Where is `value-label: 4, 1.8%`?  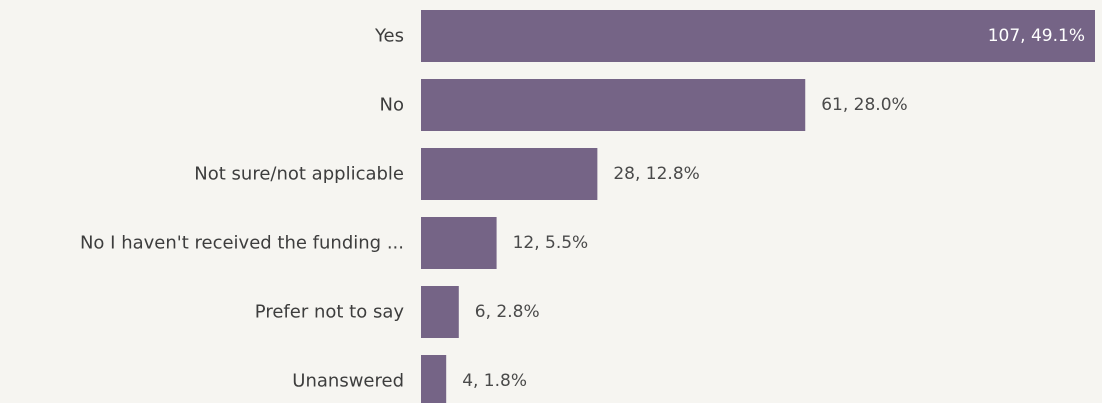
value-label: 4, 1.8% is located at coordinates (494, 381).